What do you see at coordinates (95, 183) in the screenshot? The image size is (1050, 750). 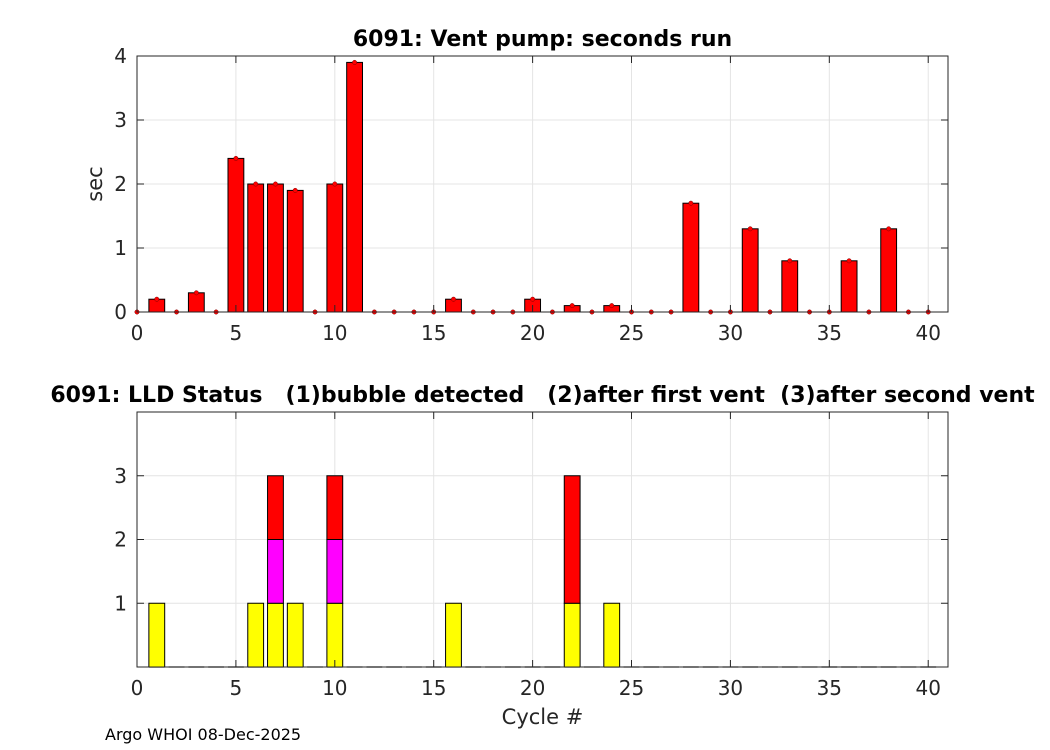 I see `y-axis-label: sec` at bounding box center [95, 183].